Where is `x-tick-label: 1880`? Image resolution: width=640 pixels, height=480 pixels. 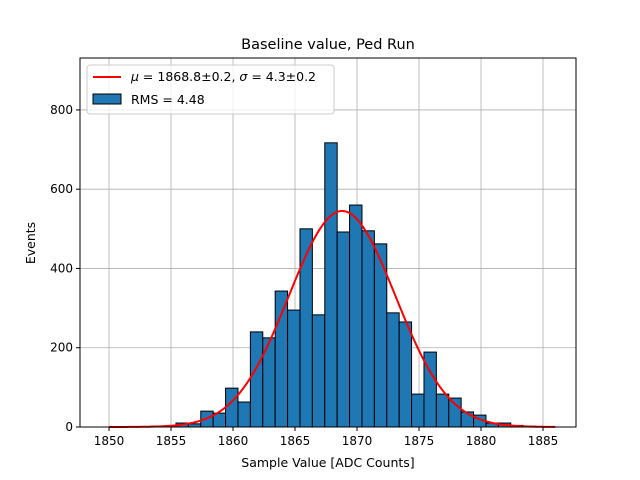
x-tick-label: 1880 is located at coordinates (481, 441).